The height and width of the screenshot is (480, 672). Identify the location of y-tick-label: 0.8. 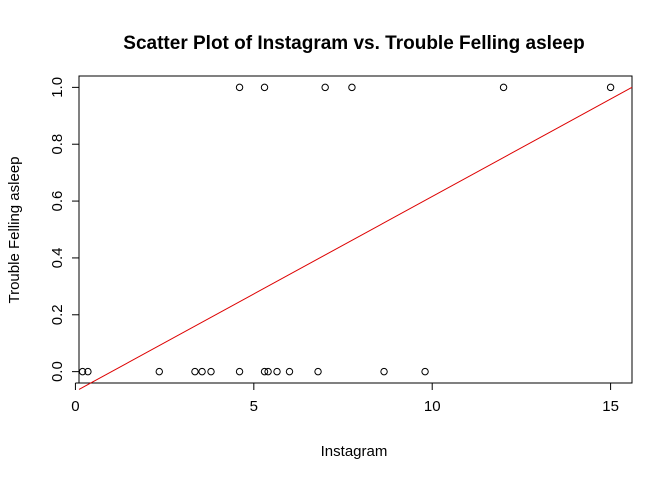
(57, 144).